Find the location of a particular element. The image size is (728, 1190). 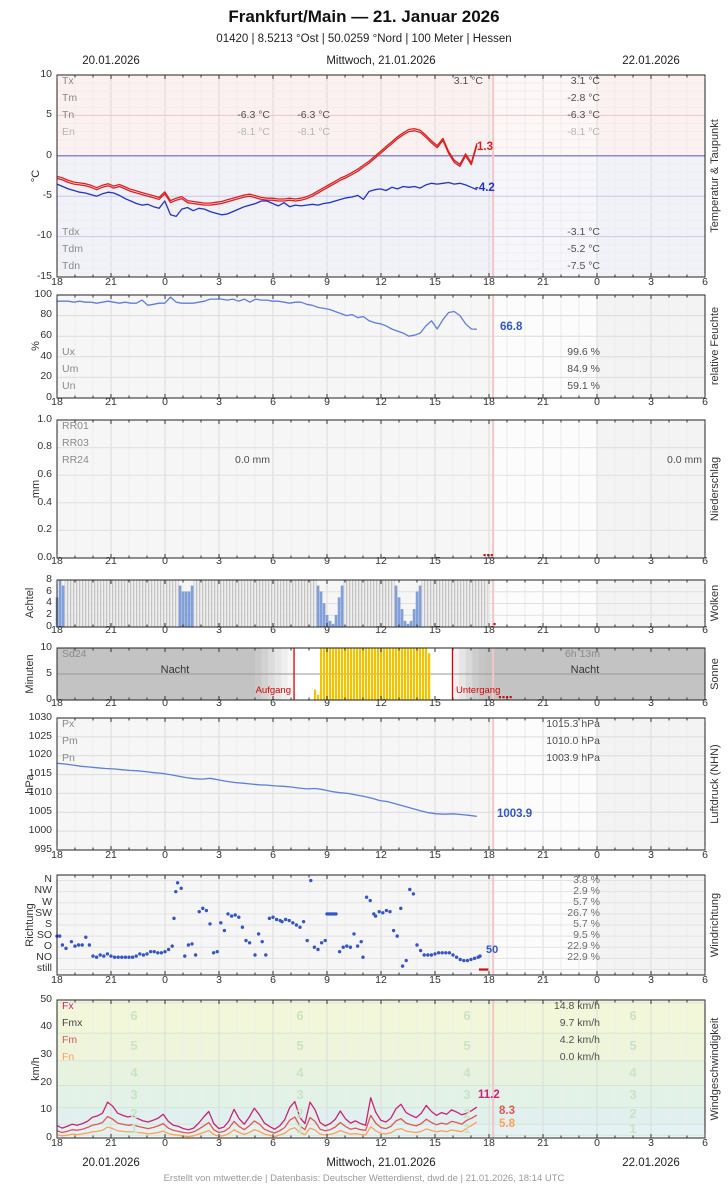

axis-unit-wspd: km/h is located at coordinates (36, 1069).